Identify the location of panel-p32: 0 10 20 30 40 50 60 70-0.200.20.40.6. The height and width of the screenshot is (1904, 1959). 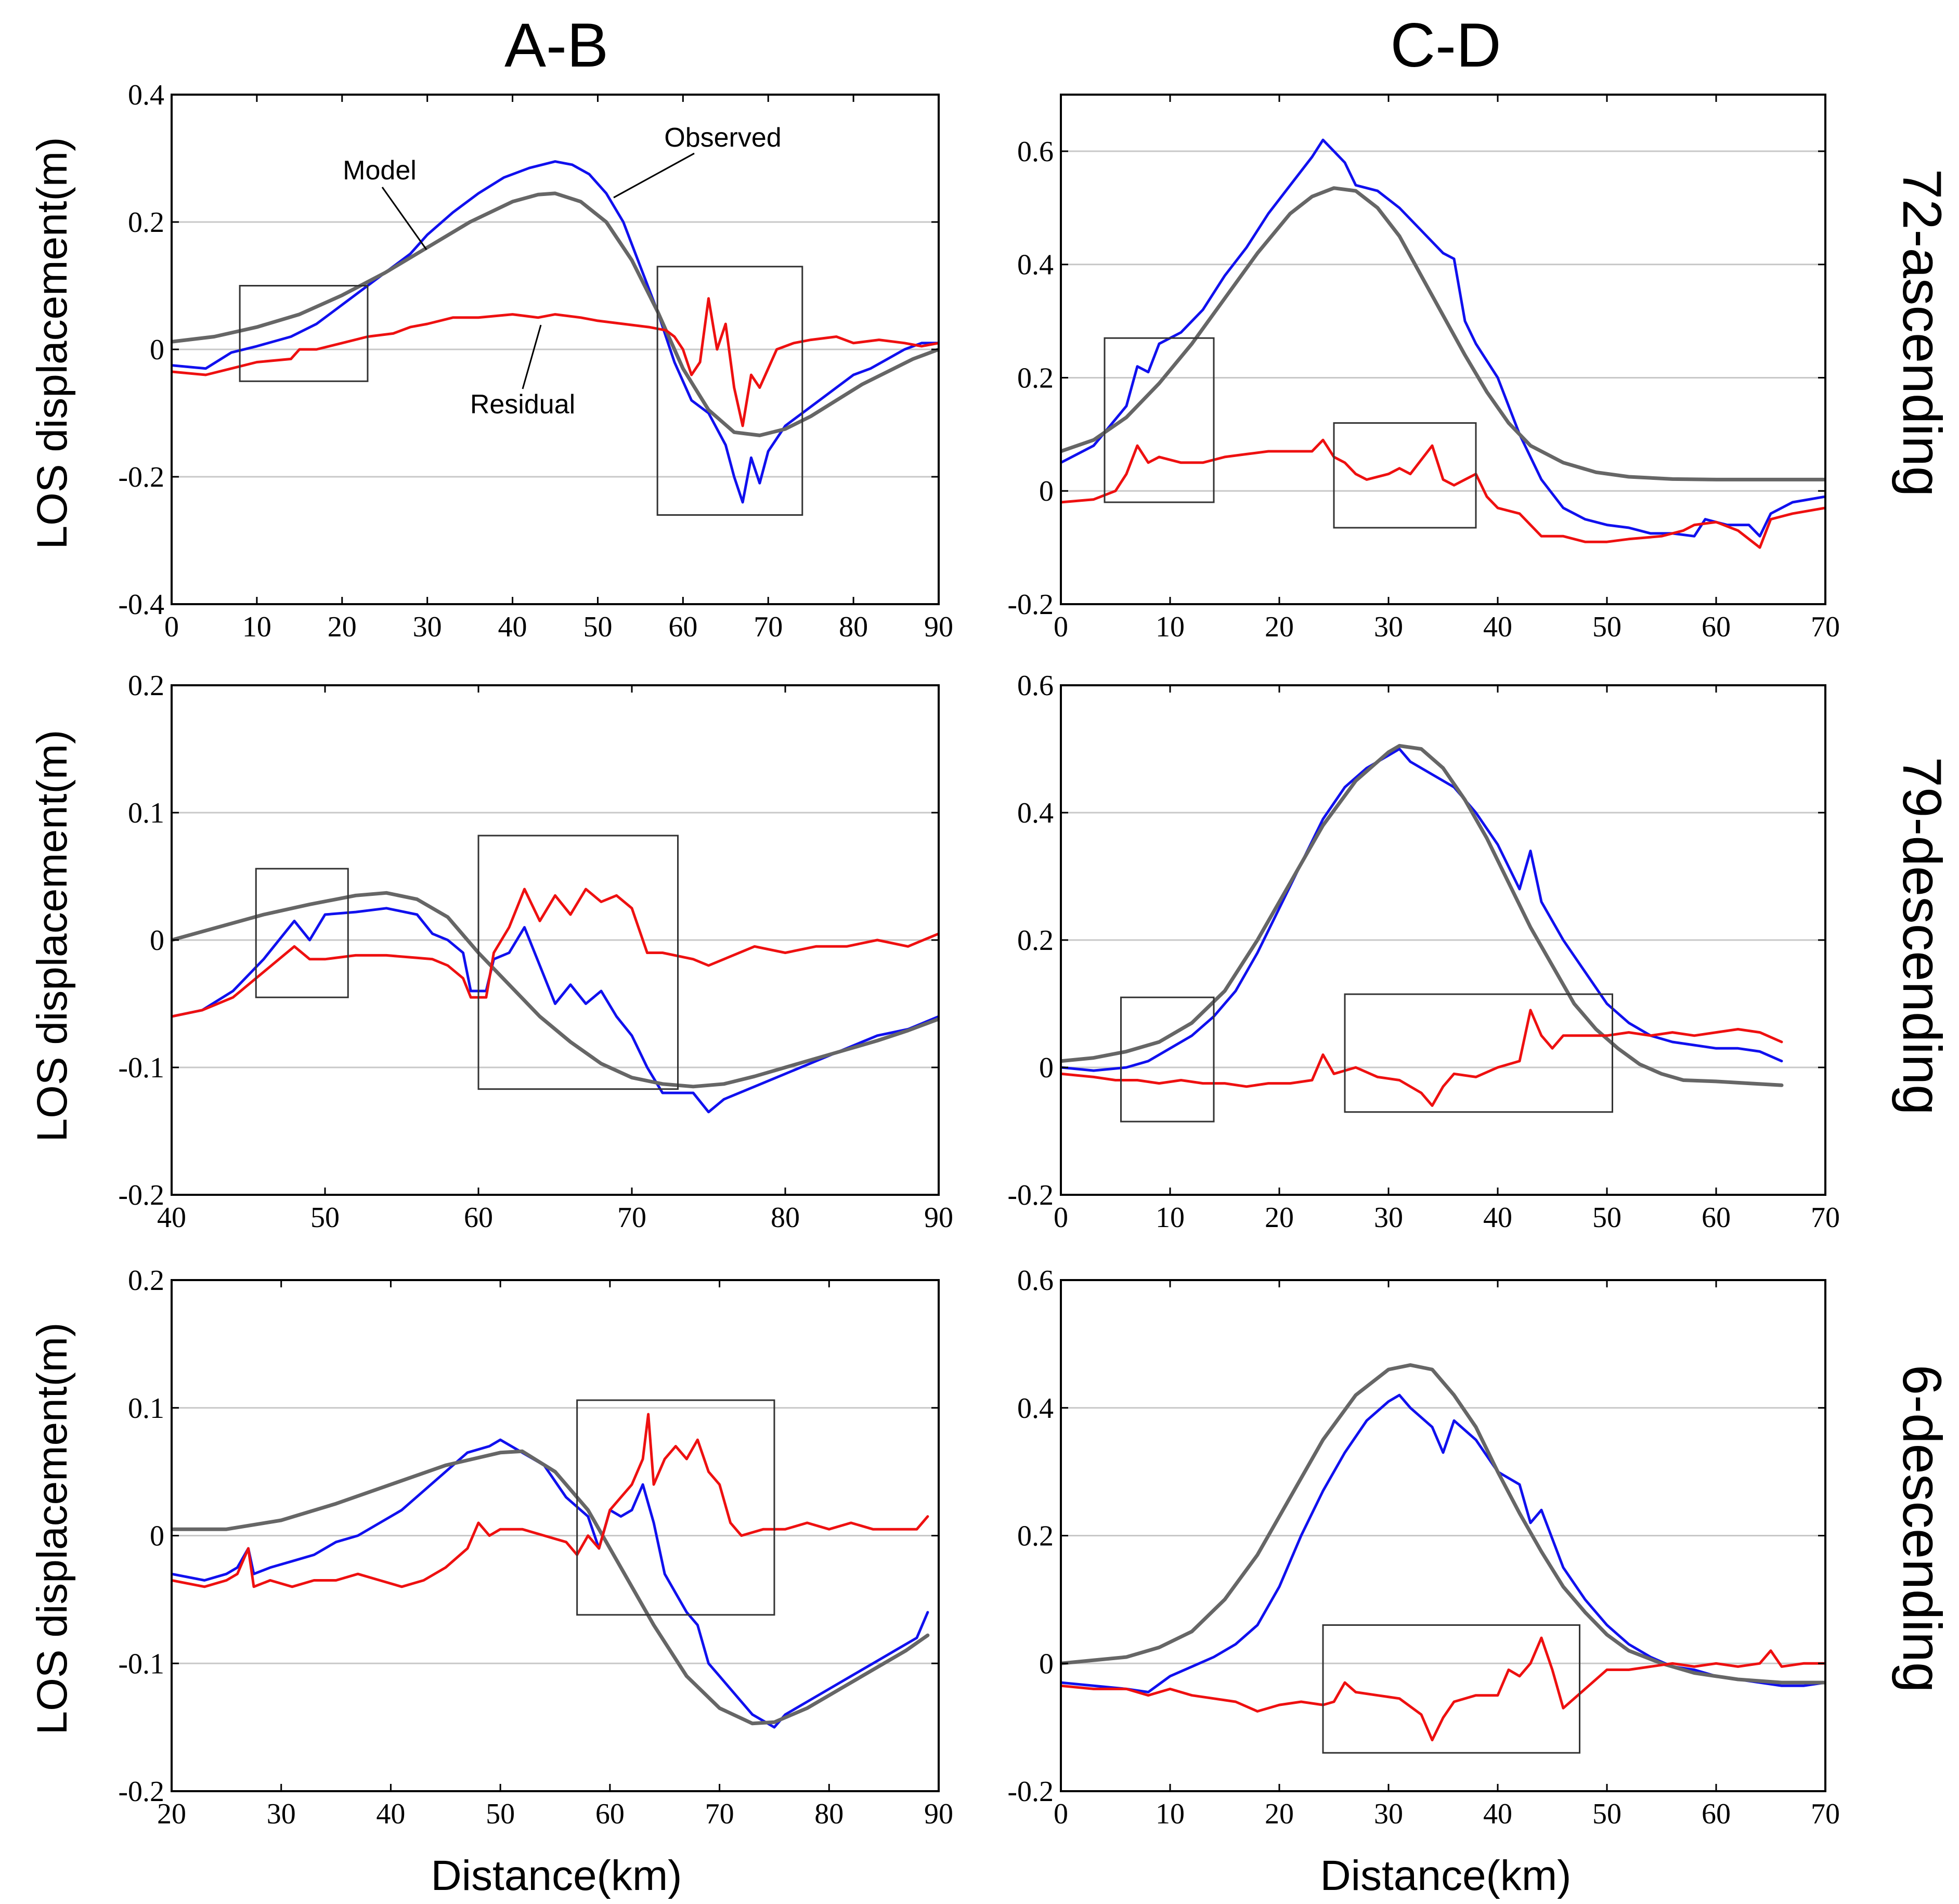
(1423, 1547).